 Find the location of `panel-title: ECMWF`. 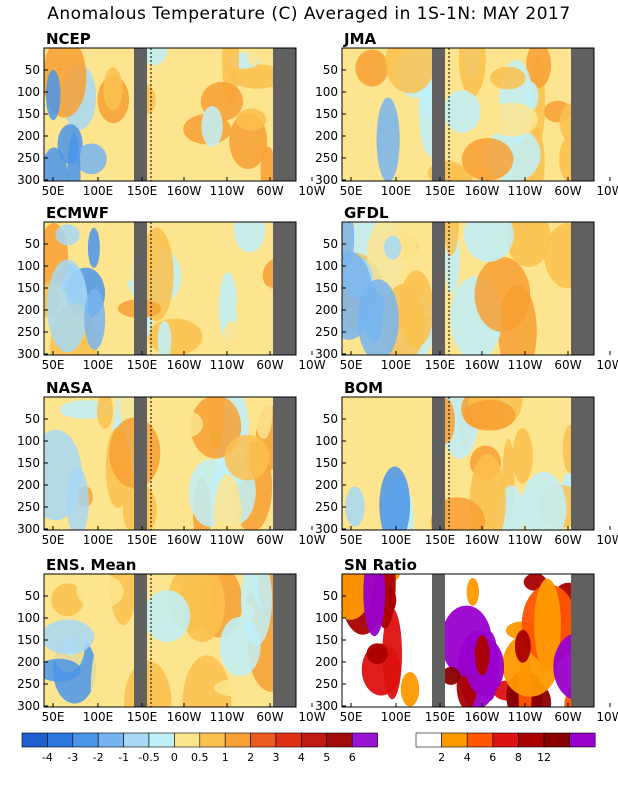

panel-title: ECMWF is located at coordinates (77, 213).